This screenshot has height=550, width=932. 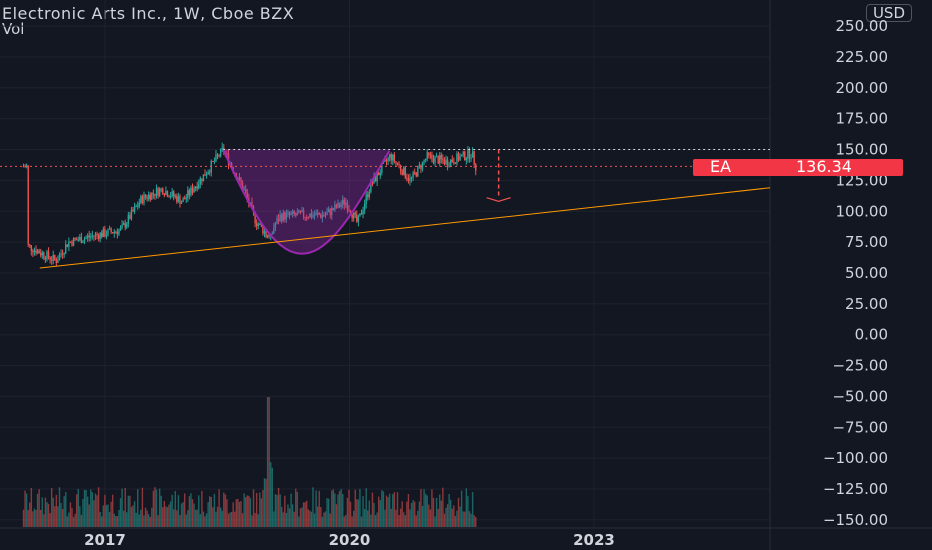 What do you see at coordinates (862, 211) in the screenshot?
I see `y-tick-label: 100.00` at bounding box center [862, 211].